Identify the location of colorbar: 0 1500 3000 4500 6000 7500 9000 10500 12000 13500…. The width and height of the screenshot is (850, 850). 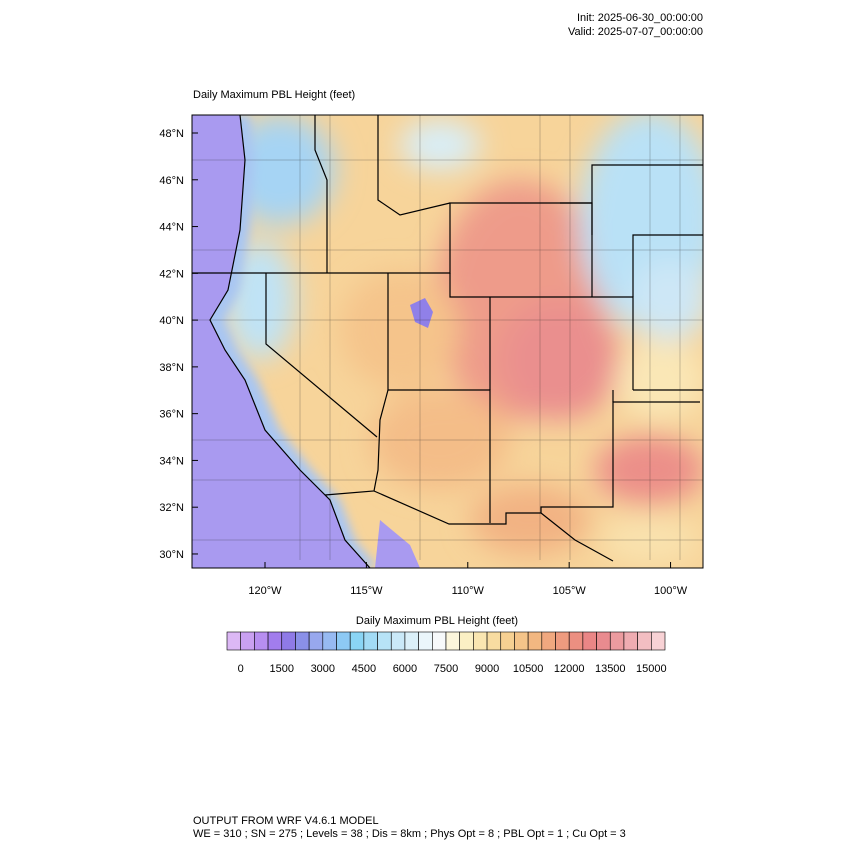
(446, 653).